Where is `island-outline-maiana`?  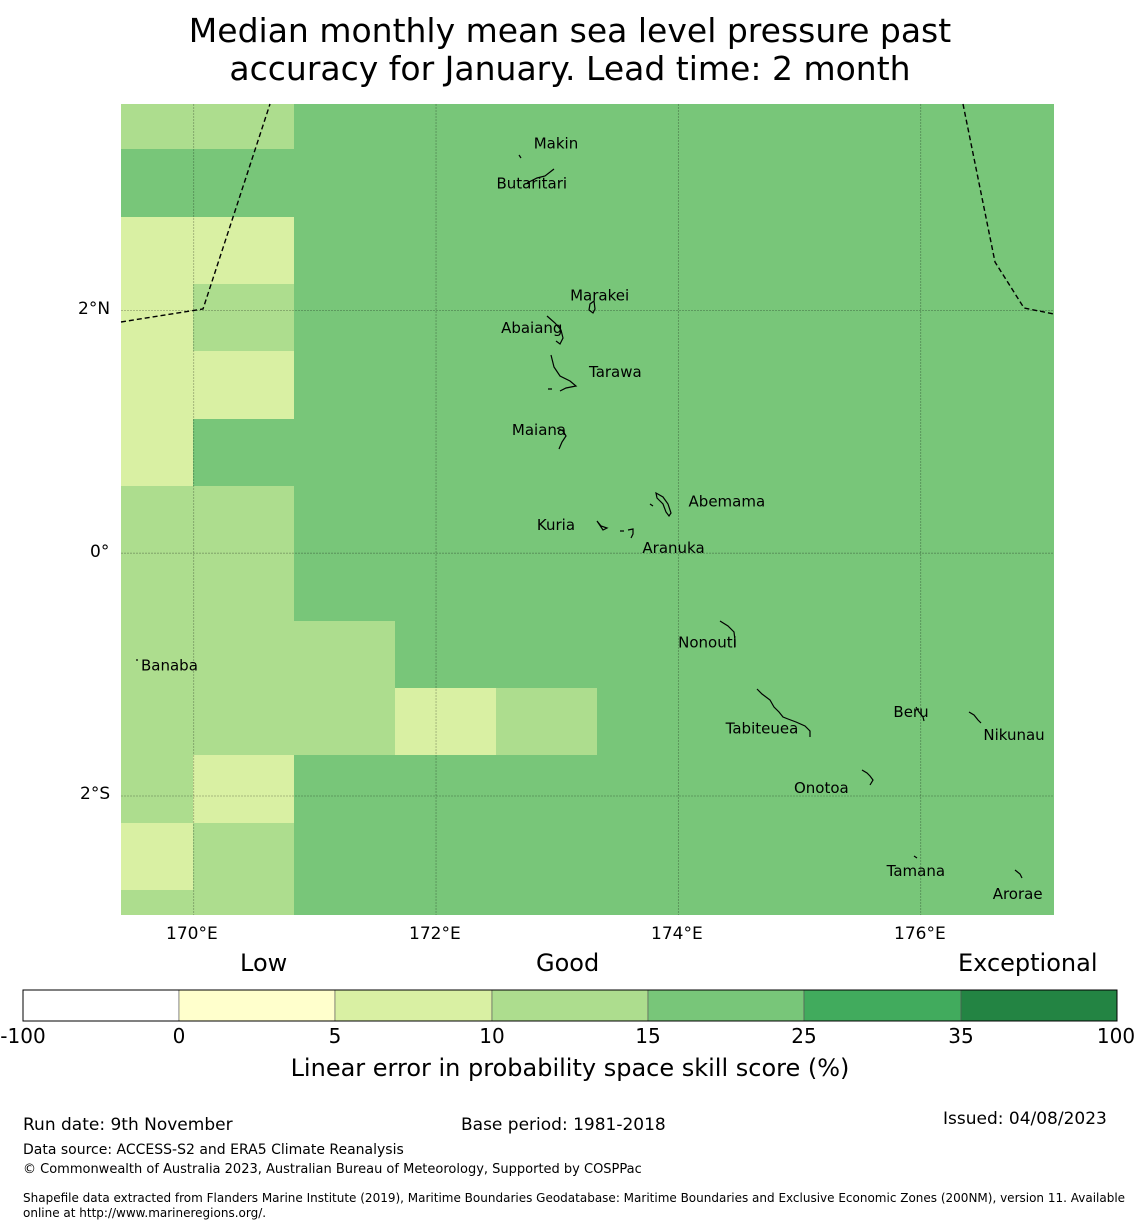
island-outline-maiana is located at coordinates (561, 438).